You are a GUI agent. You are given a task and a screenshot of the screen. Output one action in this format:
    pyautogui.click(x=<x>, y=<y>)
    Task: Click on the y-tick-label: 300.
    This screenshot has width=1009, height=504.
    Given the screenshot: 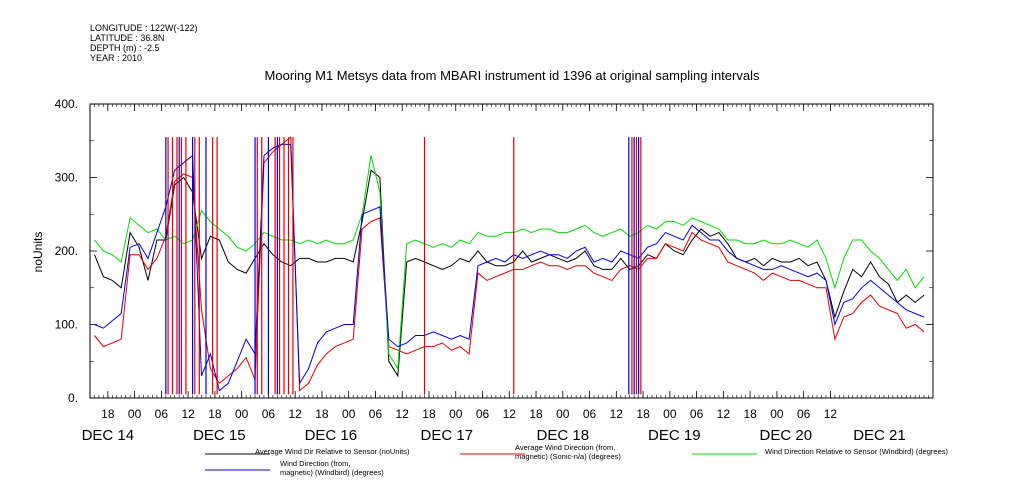 What is the action you would take?
    pyautogui.click(x=66, y=178)
    